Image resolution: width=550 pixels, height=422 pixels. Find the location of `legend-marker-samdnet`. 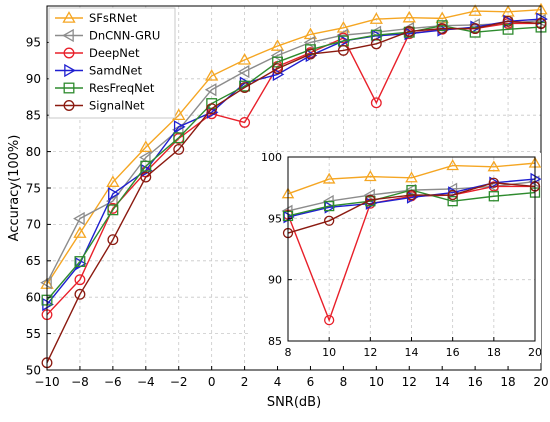

legend-marker-samdnet is located at coordinates (70, 70).